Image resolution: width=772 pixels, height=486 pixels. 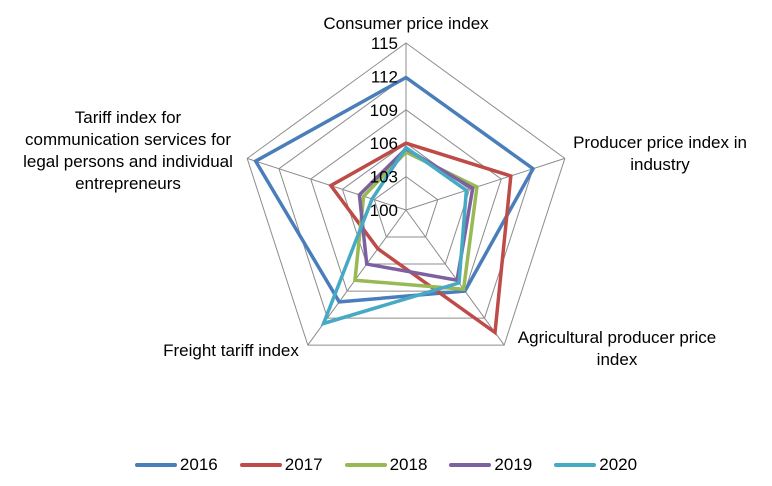 I want to click on category-label: Freight tariff index, so click(x=231, y=350).